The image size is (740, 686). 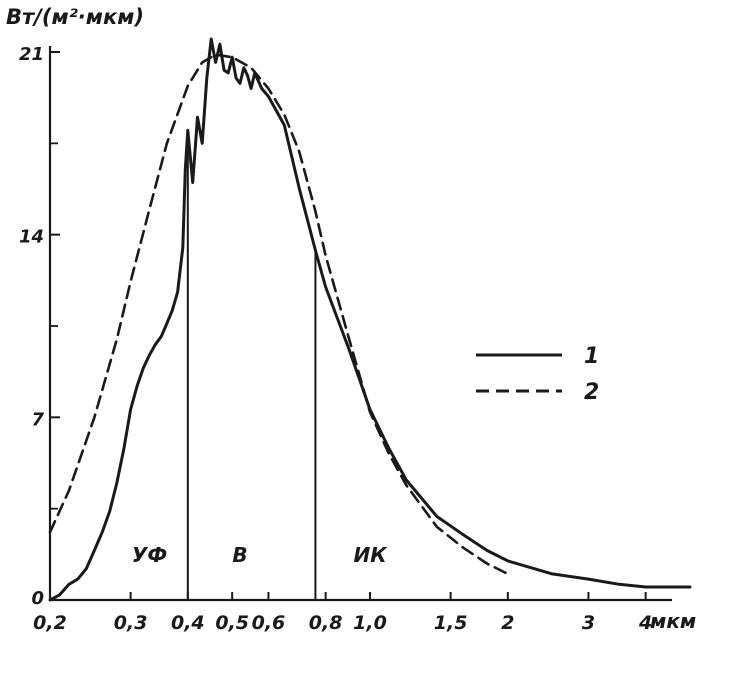 What do you see at coordinates (50, 623) in the screenshot?
I see `x-tick-label: 0,2` at bounding box center [50, 623].